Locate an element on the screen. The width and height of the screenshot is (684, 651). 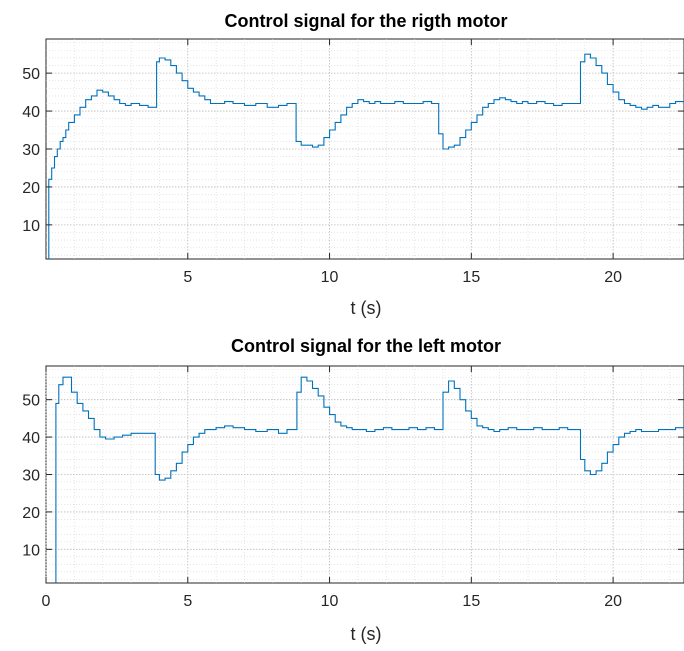
chart-title: Control signal for the rigth motor is located at coordinates (366, 21).